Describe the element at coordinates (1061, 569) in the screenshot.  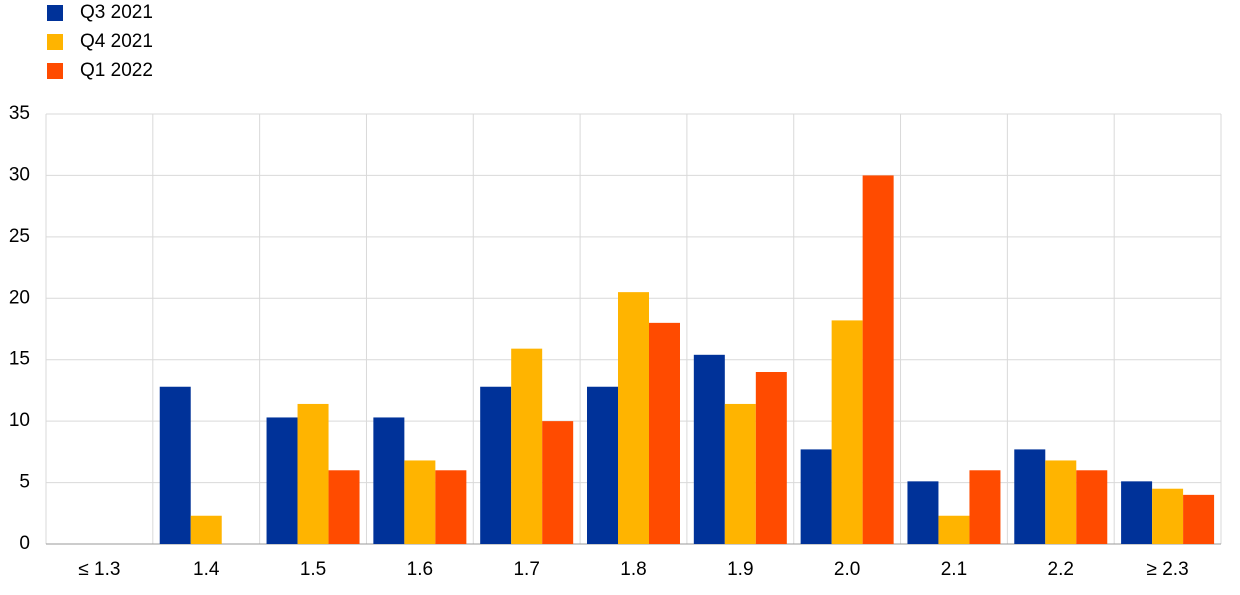
I see `x-tick-label: 2.2` at that location.